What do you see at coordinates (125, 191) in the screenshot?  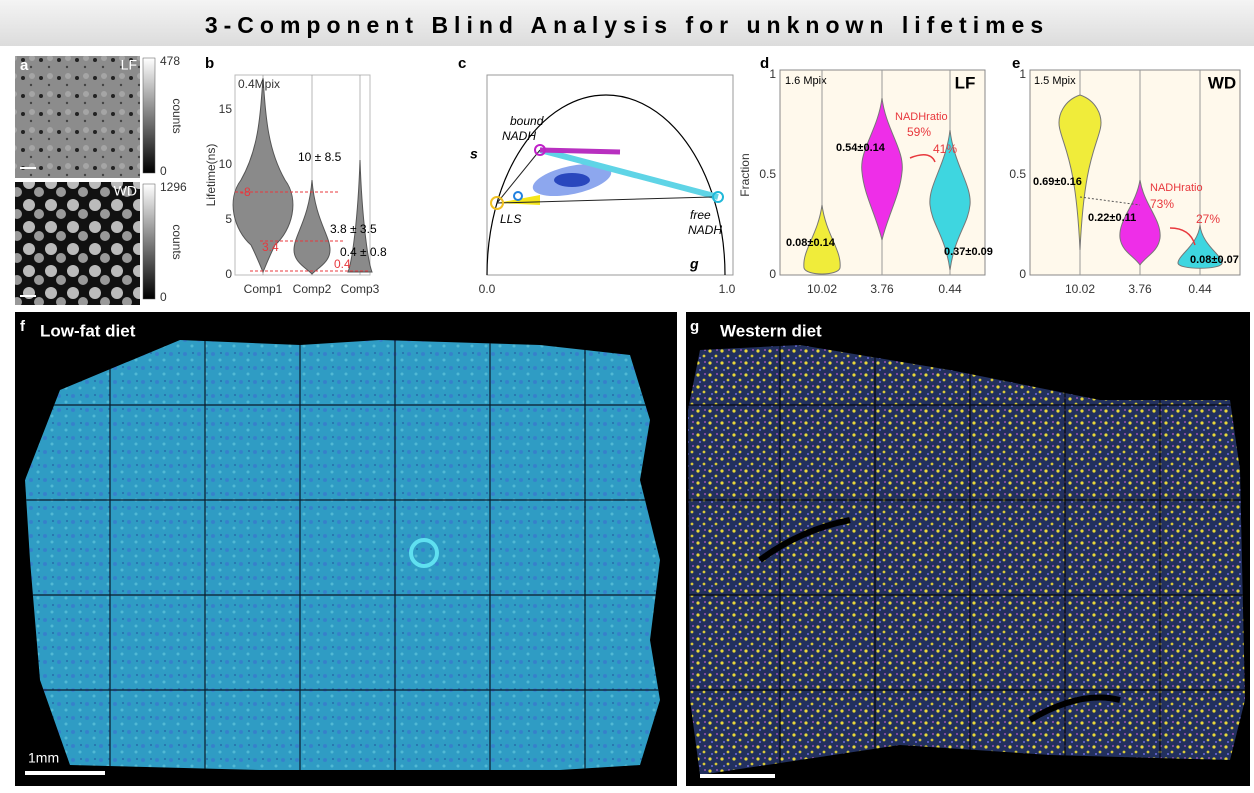 I see `image-tag: WD` at bounding box center [125, 191].